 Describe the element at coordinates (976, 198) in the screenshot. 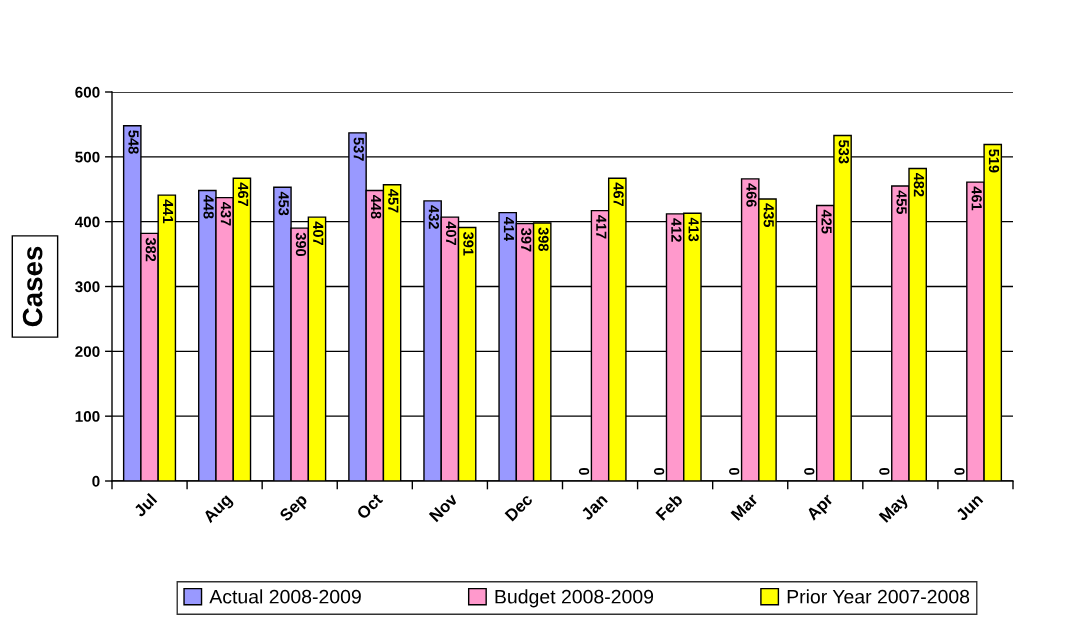

I see `data-label: 461` at that location.